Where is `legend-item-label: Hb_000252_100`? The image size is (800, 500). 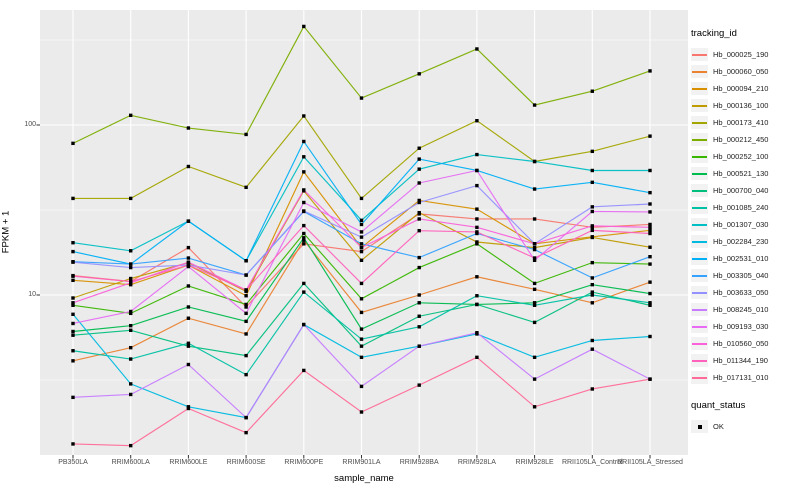
legend-item-label: Hb_000252_100 is located at coordinates (741, 156).